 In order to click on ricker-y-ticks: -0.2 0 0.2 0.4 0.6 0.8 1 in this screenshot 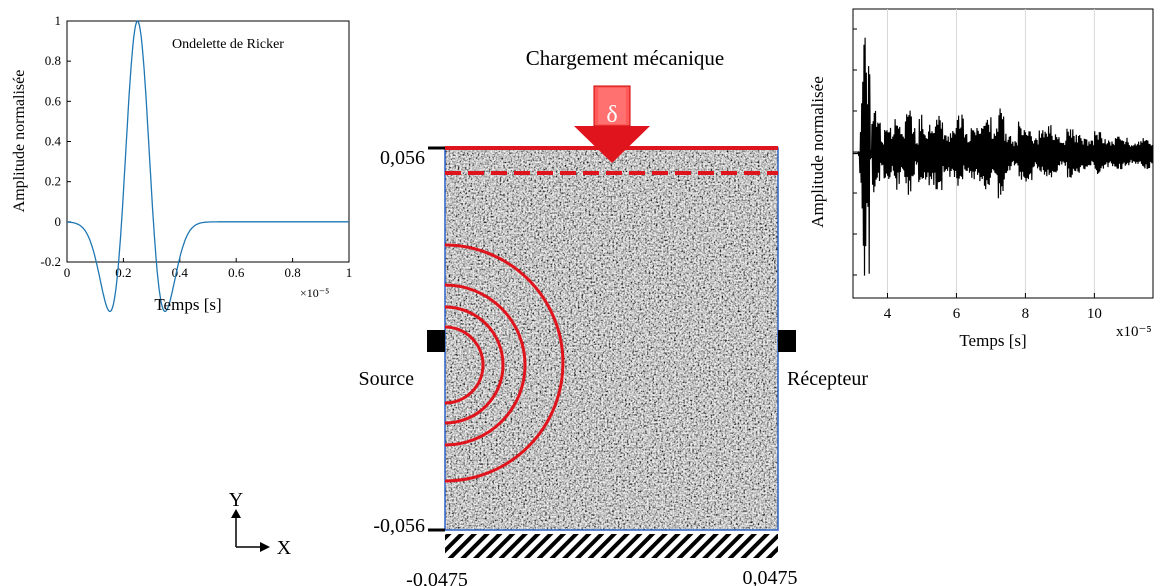, I will do `click(55, 141)`.